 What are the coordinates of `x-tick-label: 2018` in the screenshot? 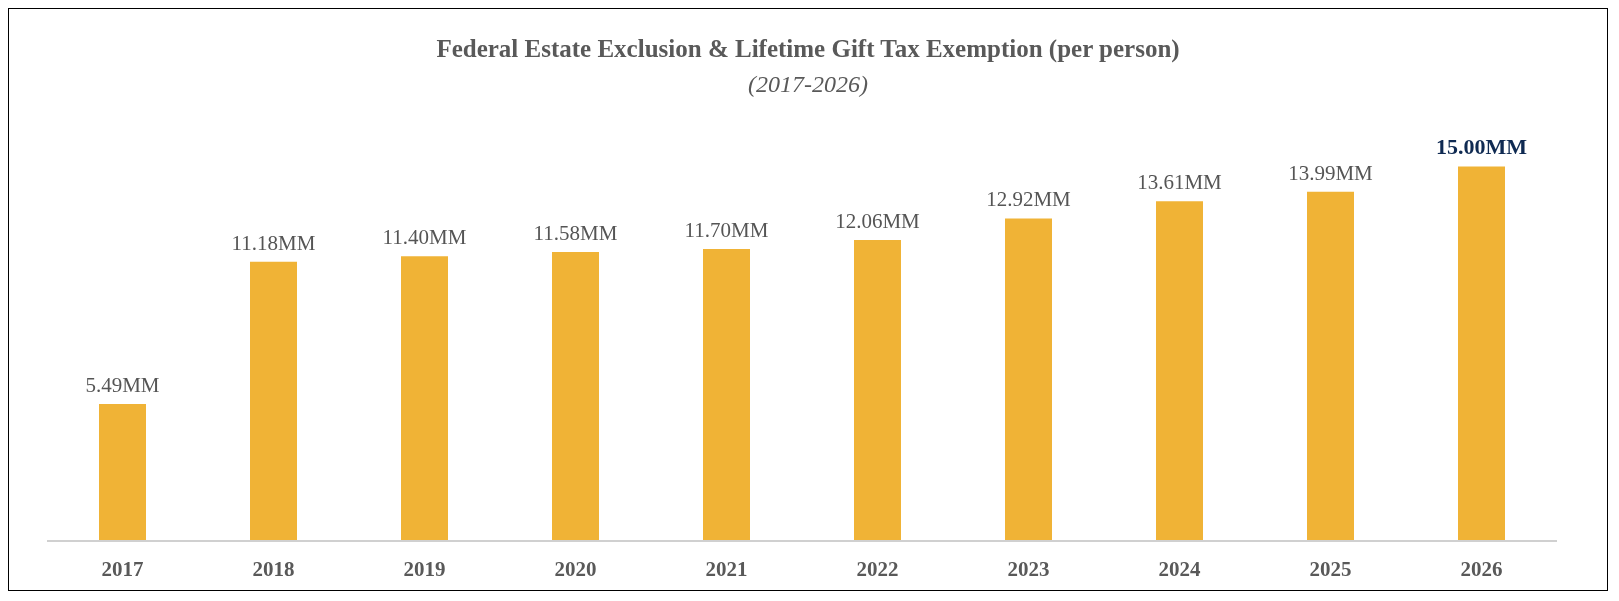 It's located at (273, 568).